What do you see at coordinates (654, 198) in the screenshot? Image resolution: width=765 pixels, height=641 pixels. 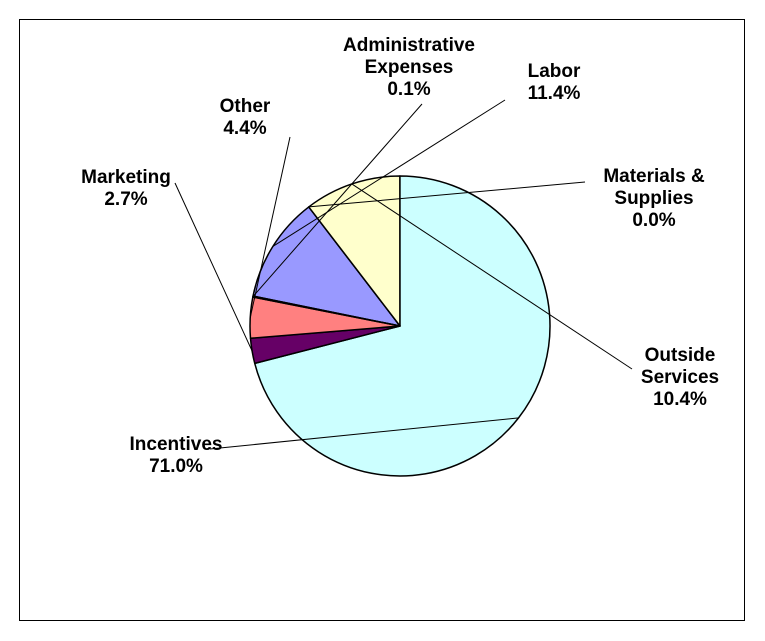 I see `data-label-materials-supplies: Materials & Supplies 0.0%` at bounding box center [654, 198].